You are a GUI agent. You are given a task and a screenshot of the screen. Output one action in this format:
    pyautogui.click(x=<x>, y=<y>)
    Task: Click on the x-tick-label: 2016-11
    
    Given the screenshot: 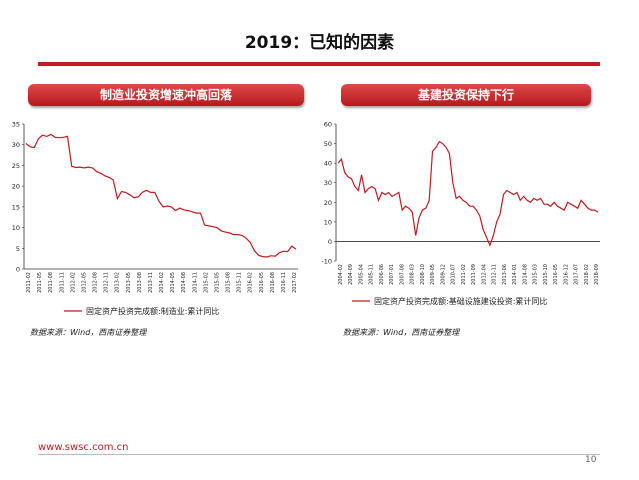 What is the action you would take?
    pyautogui.click(x=284, y=282)
    